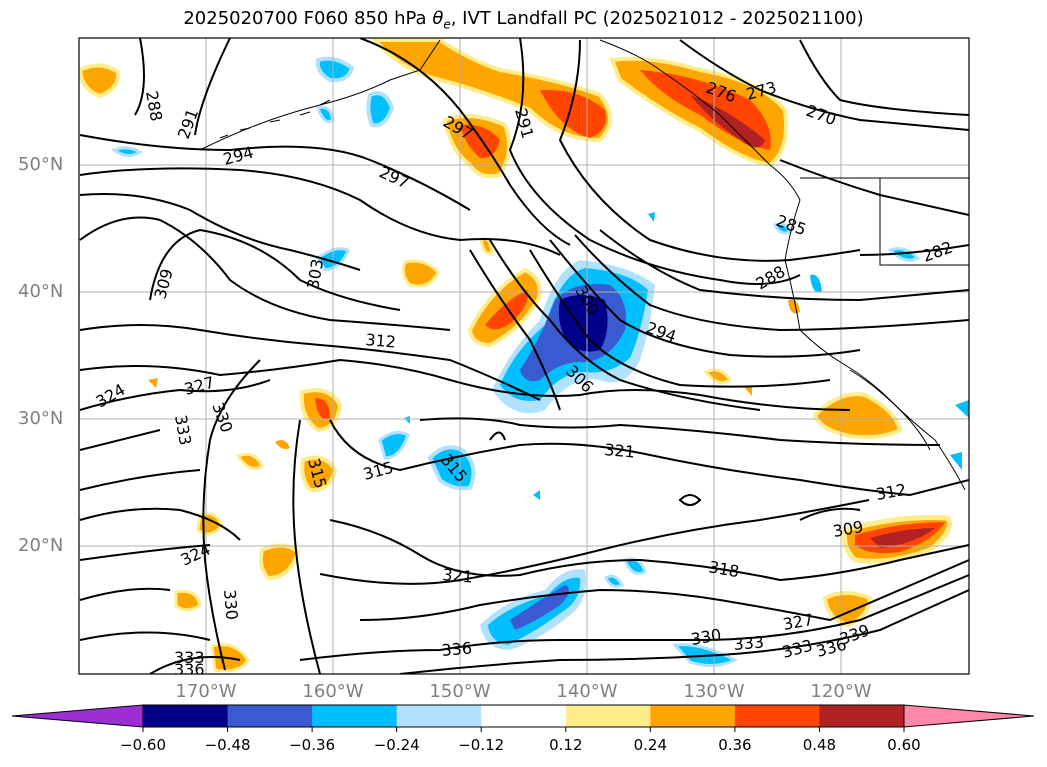  Describe the element at coordinates (481, 745) in the screenshot. I see `colorbar-tick-label: −0.12` at that location.